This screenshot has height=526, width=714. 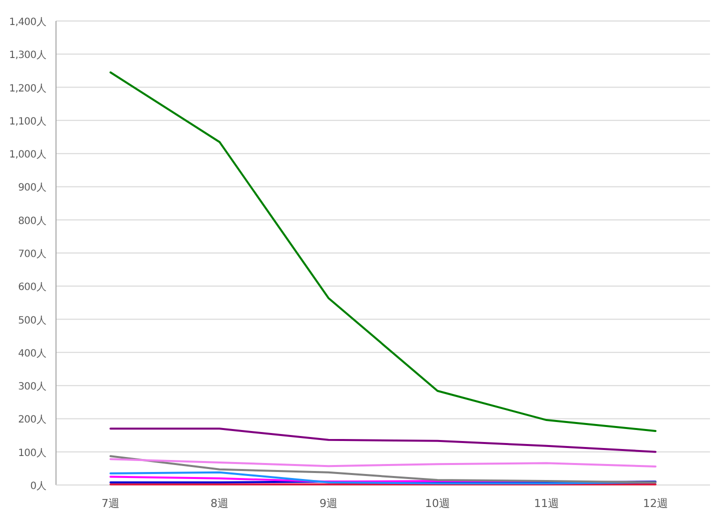 What do you see at coordinates (32, 188) in the screenshot?
I see `y-tick-label: 900人` at bounding box center [32, 188].